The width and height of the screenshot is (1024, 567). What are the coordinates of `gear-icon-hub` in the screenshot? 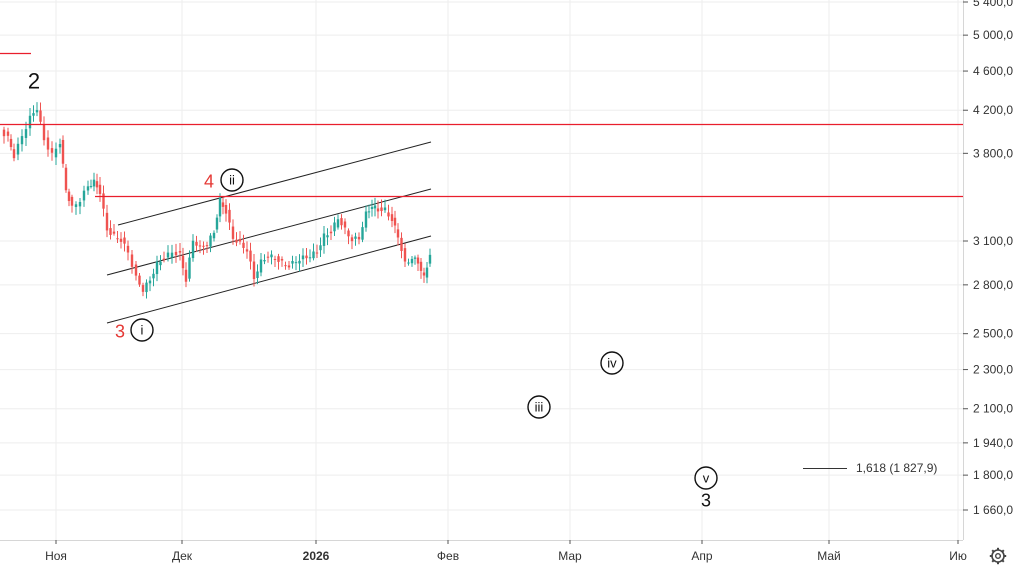 It's located at (998, 556).